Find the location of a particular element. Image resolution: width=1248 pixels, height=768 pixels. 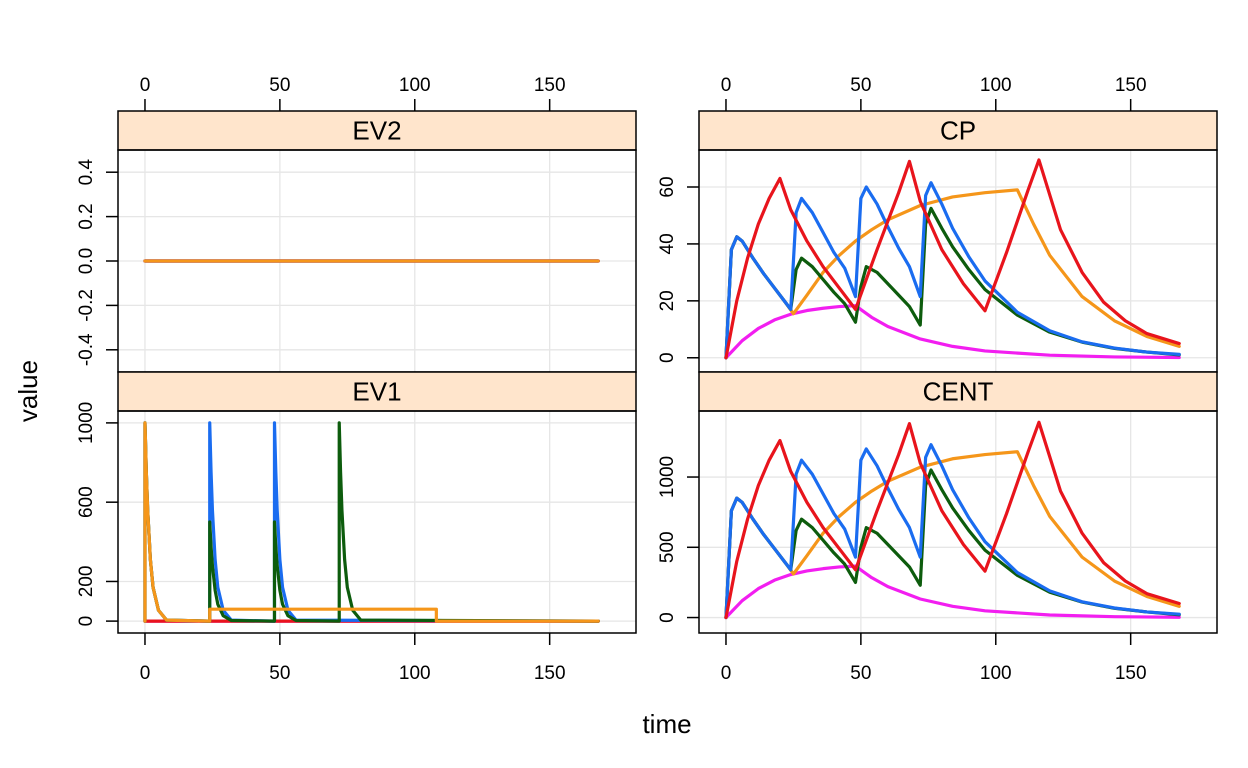

x-tick-label-cent: 100 is located at coordinates (996, 673).